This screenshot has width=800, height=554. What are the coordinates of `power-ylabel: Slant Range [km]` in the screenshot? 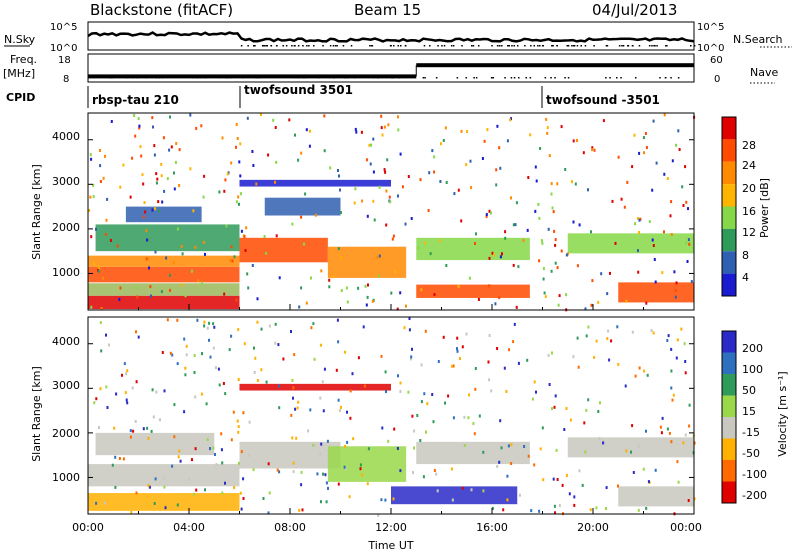 It's located at (36, 212).